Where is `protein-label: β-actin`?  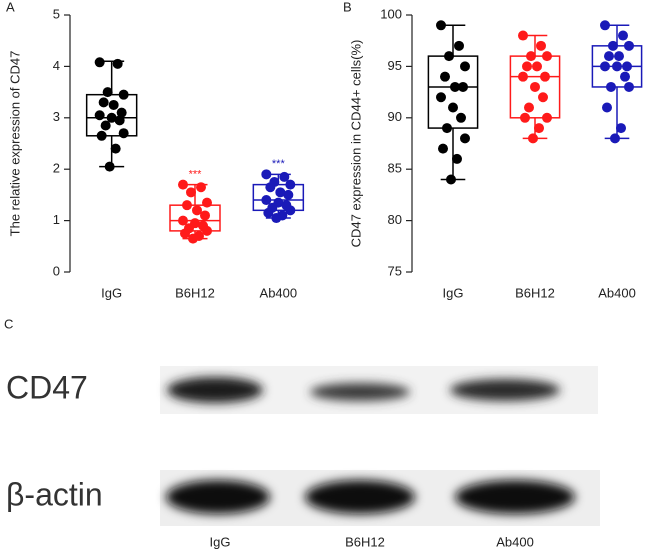
protein-label: β-actin is located at coordinates (54, 494).